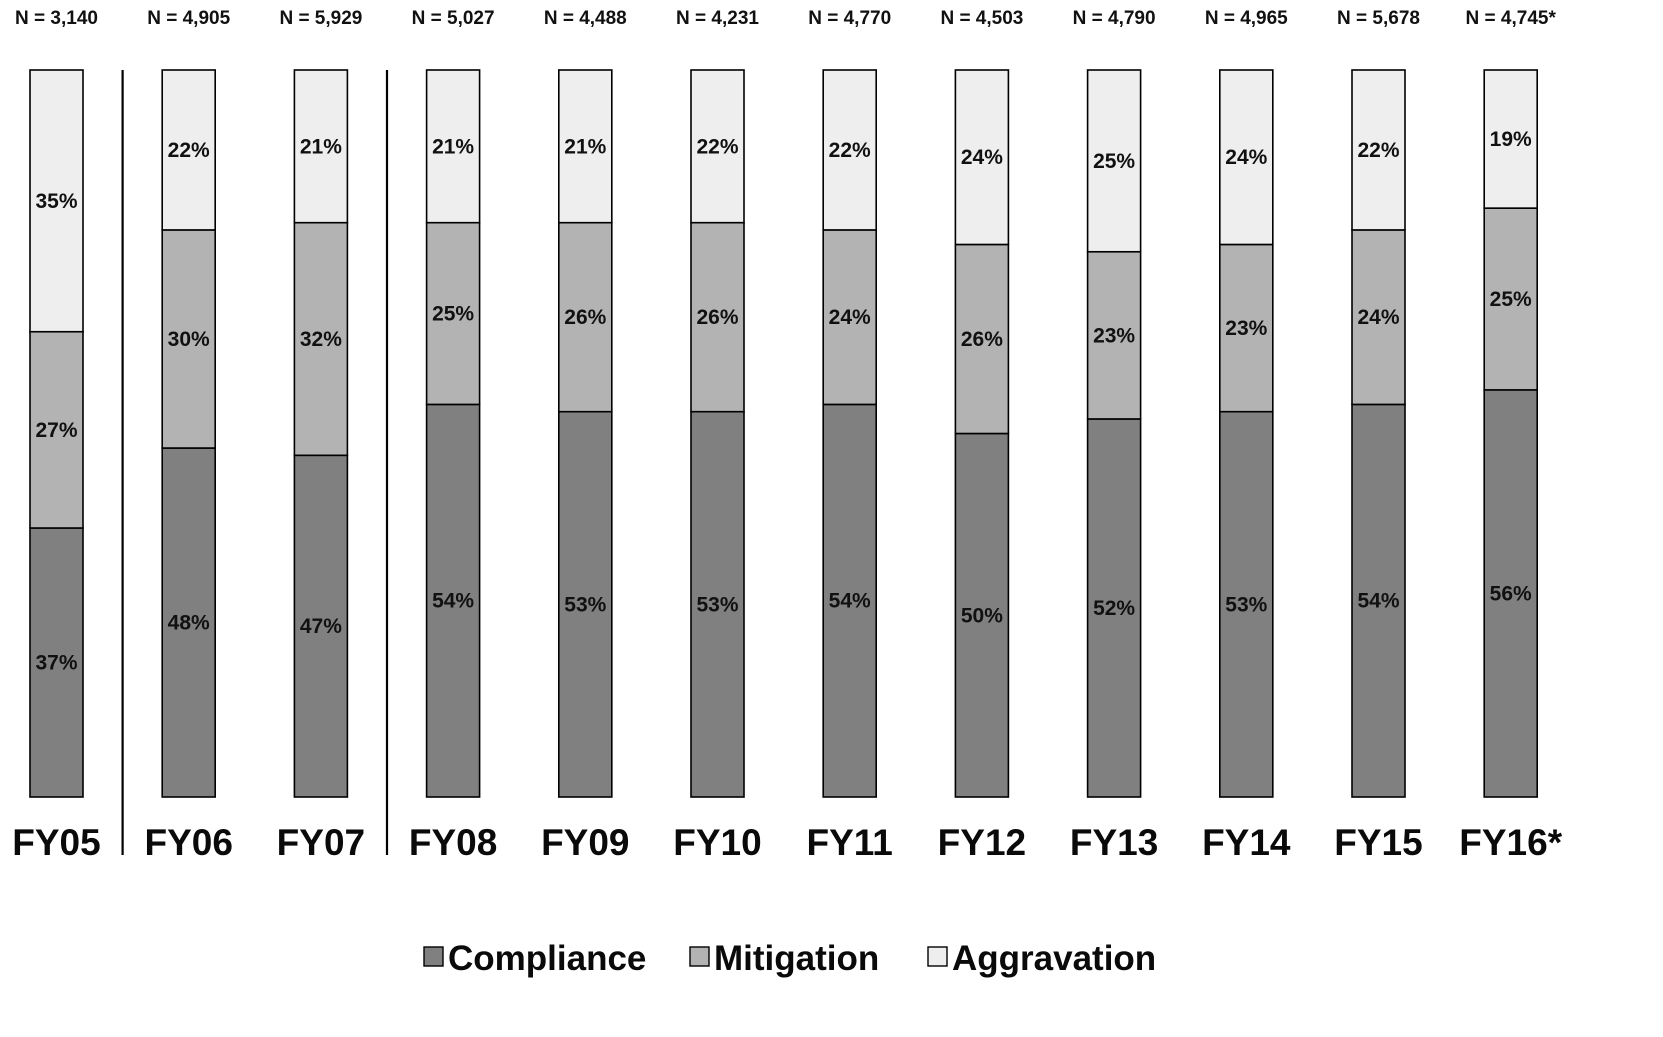 The height and width of the screenshot is (1037, 1663). I want to click on n-label-fy12: N = 4,503, so click(981, 18).